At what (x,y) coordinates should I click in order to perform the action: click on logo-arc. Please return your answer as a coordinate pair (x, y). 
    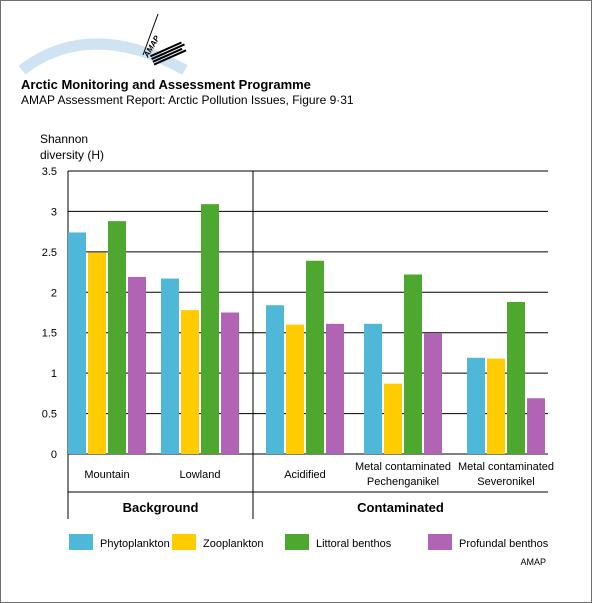
    Looking at the image, I should click on (103, 56).